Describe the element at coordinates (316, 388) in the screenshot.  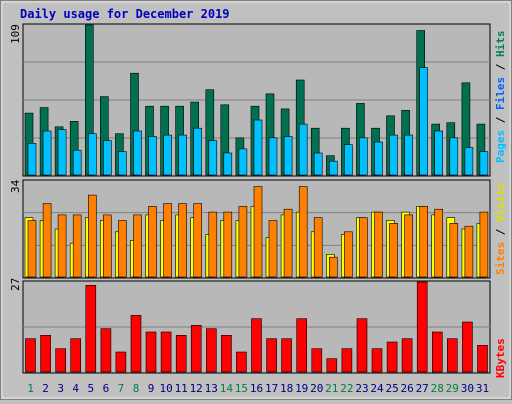
I see `x-label-day-20: 20` at that location.